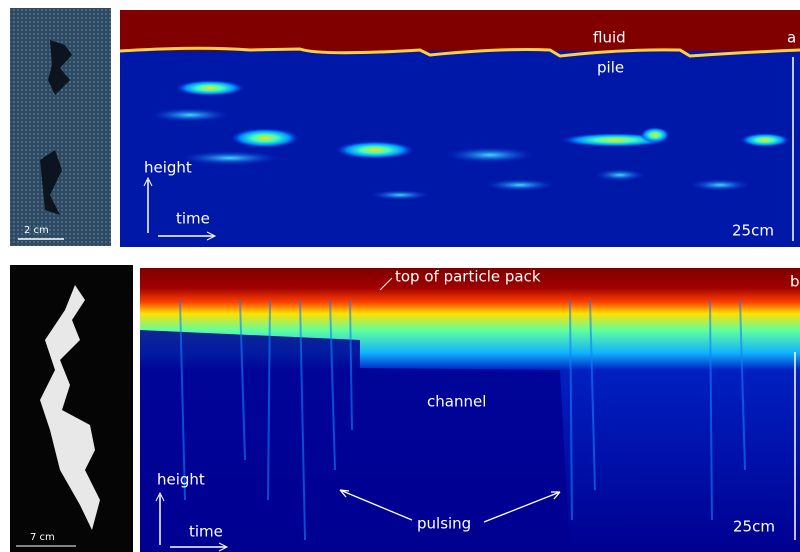 Image resolution: width=800 pixels, height=552 pixels. Describe the element at coordinates (36, 230) in the screenshot. I see `photo-scale: 2 cm` at that location.